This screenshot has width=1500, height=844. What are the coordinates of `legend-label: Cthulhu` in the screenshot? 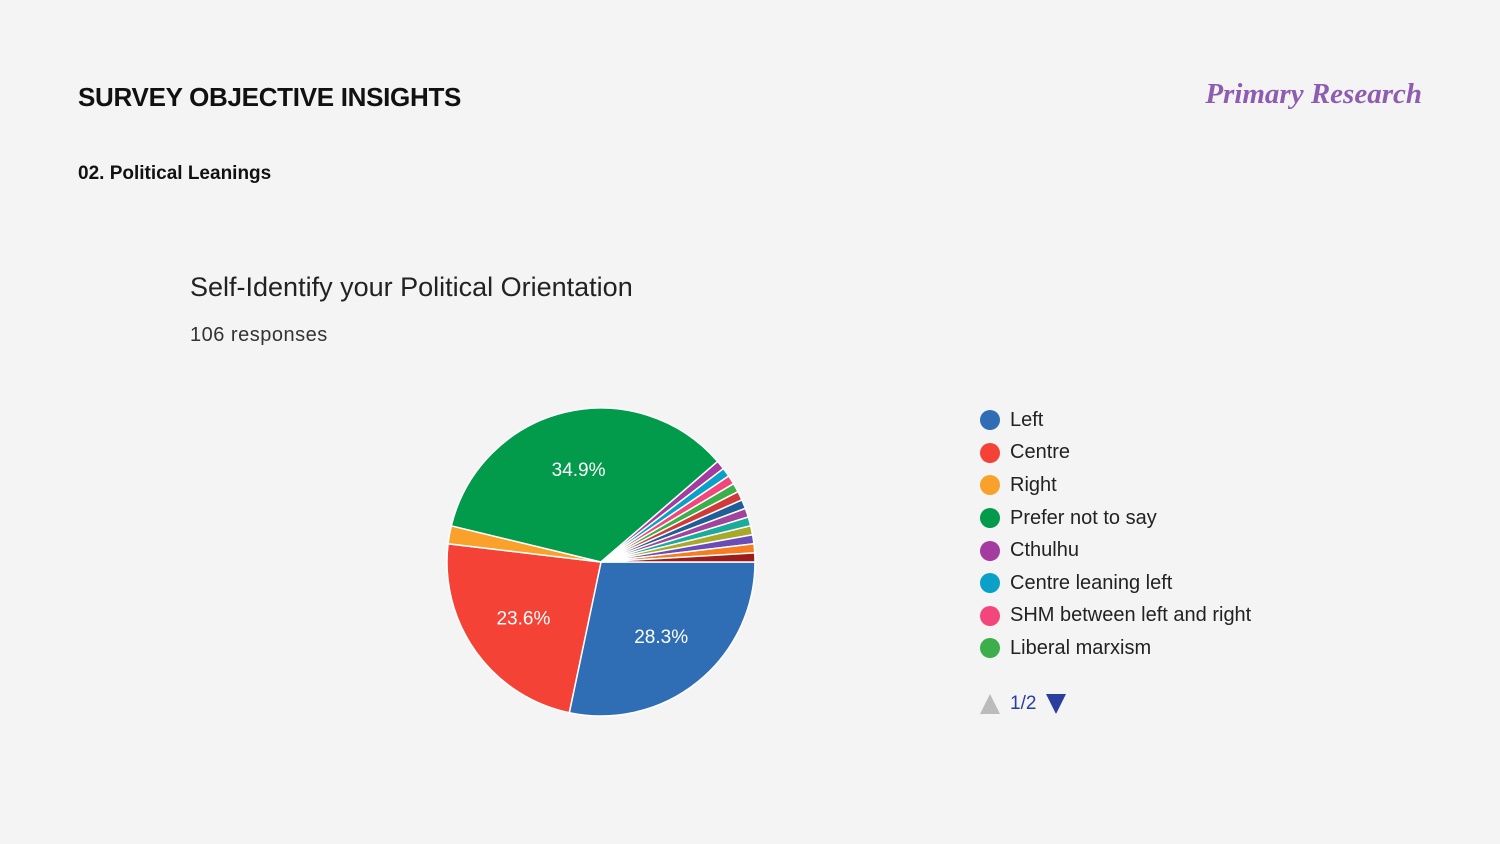 It's located at (1044, 550).